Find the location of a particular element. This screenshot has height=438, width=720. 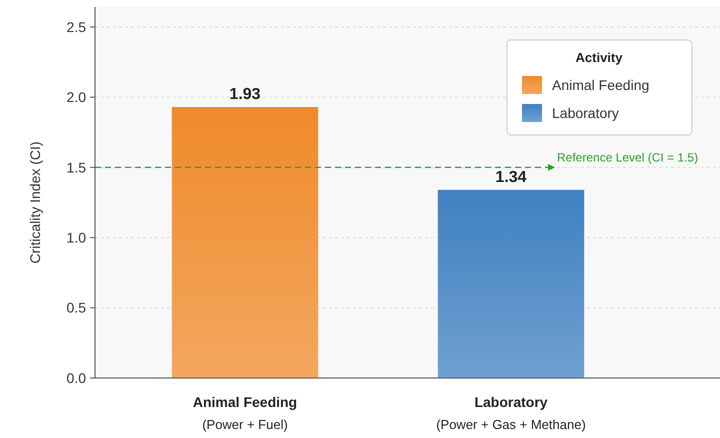

data-label: 1.93 is located at coordinates (245, 95).